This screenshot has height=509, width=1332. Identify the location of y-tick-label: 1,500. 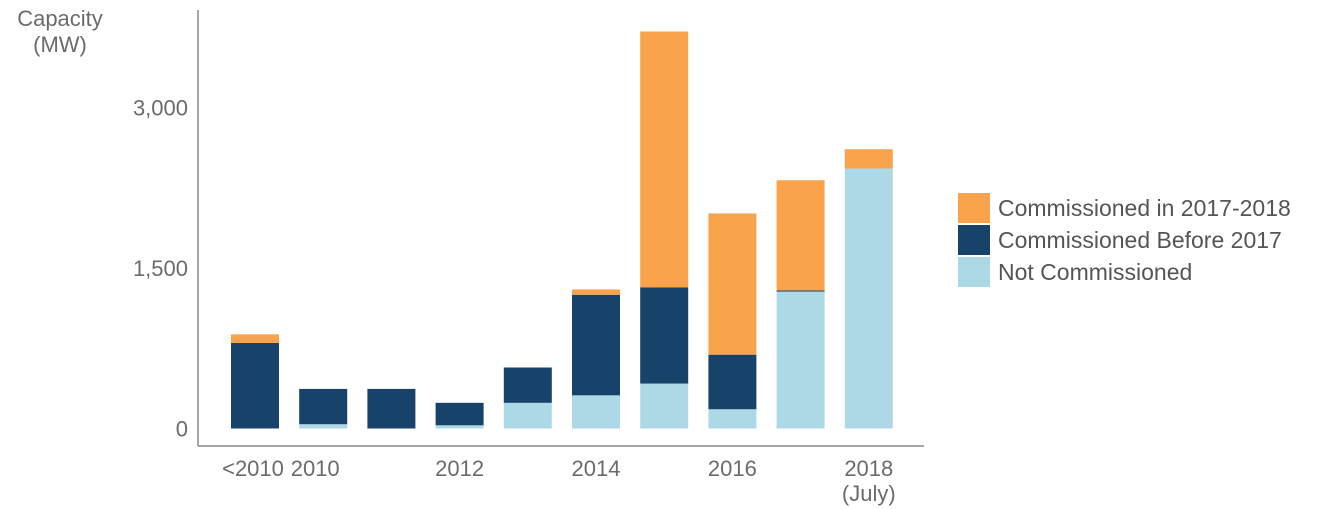
(160, 268).